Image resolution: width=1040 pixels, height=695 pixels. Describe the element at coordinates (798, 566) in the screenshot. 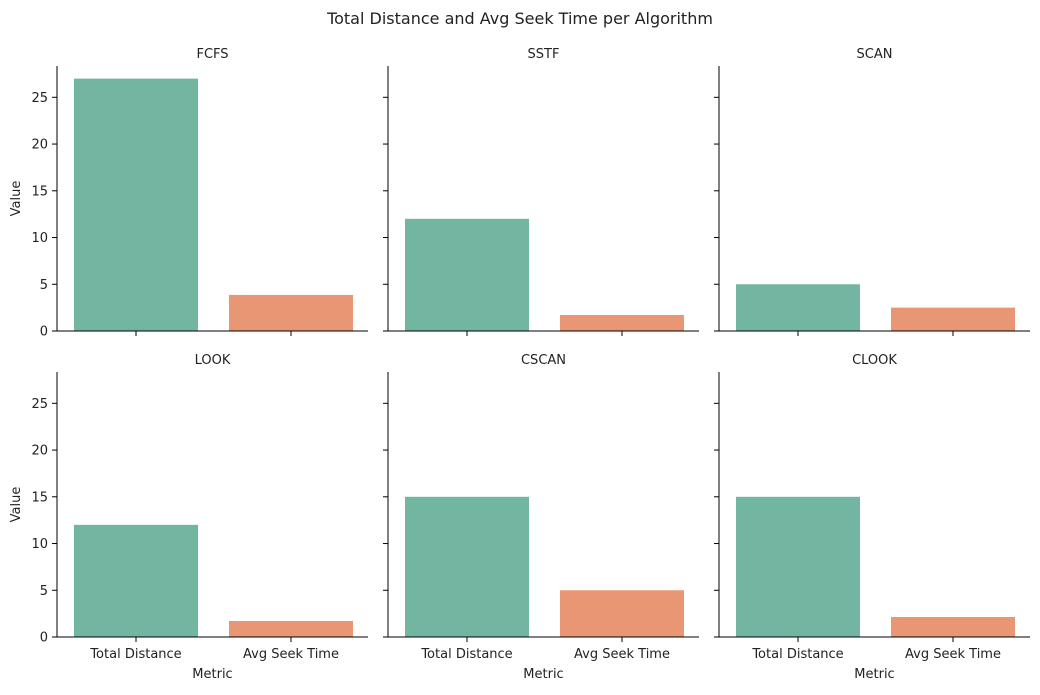

I see `bar-clook-total-distance` at that location.